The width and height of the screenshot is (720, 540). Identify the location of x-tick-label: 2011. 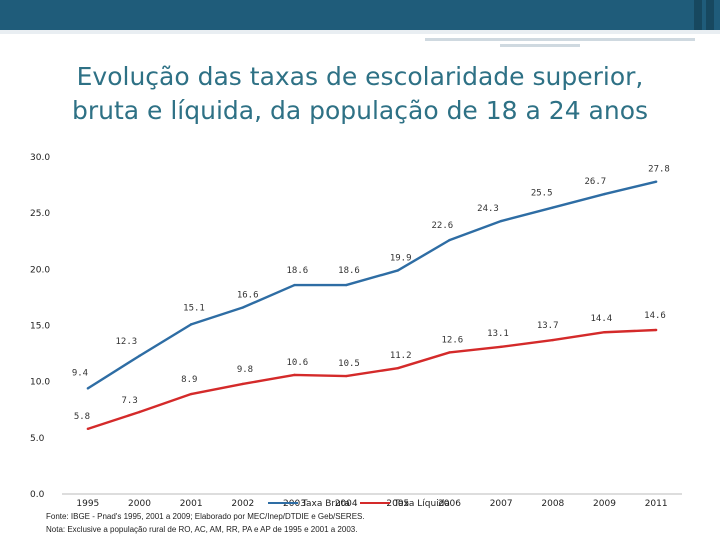
(656, 504).